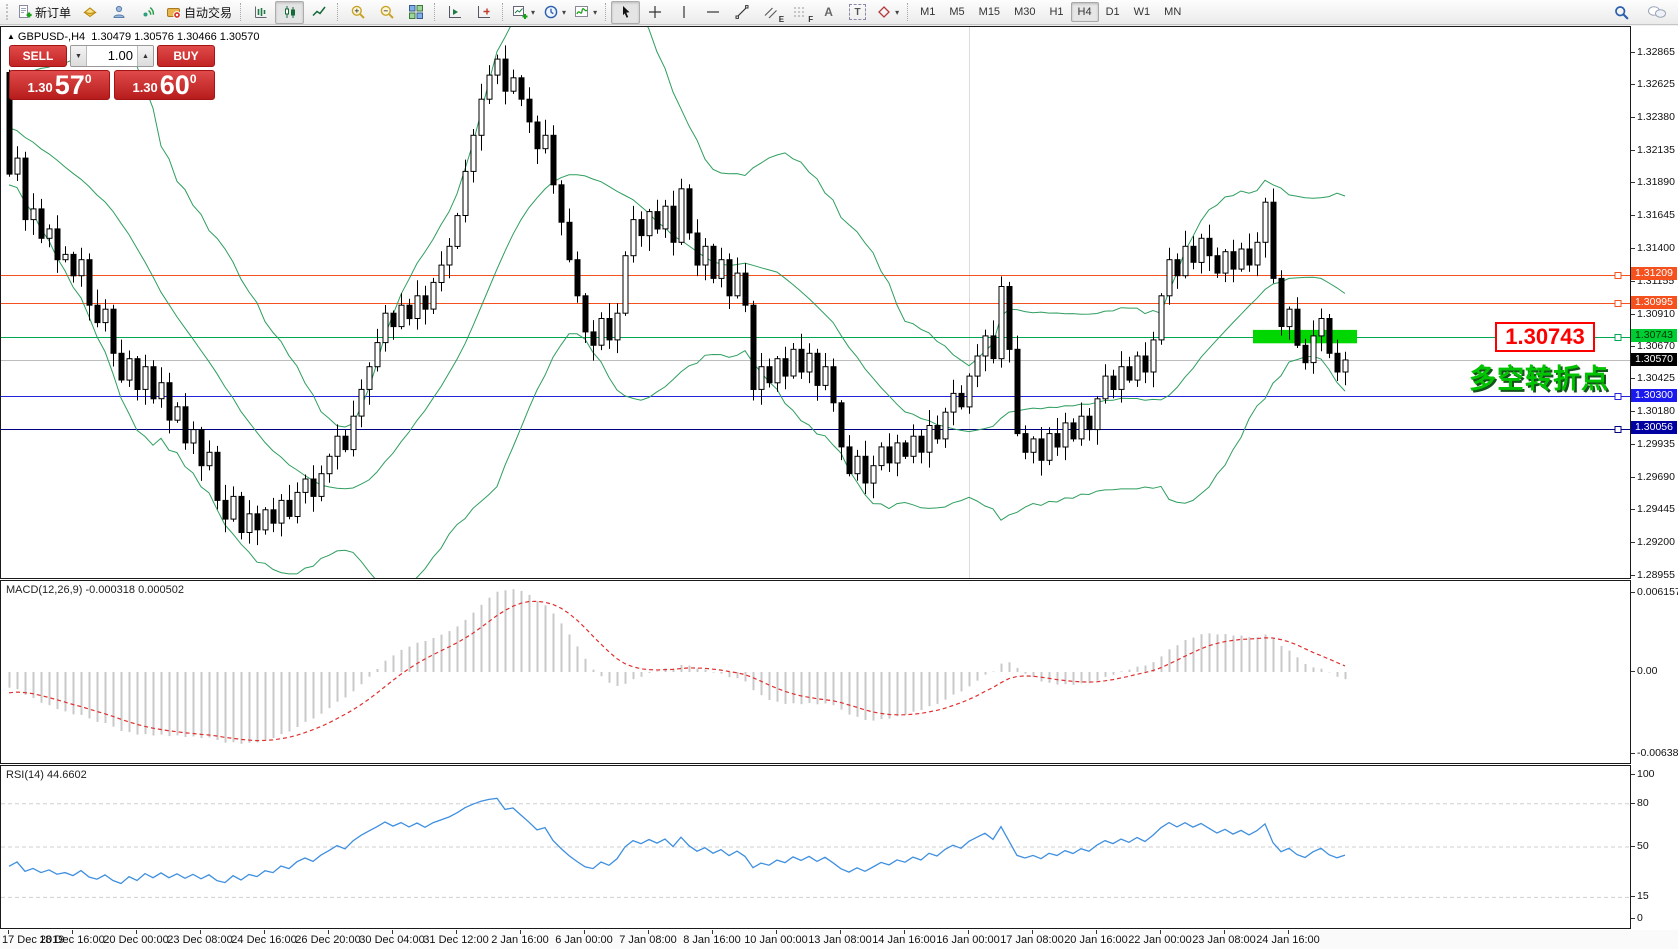 Image resolution: width=1678 pixels, height=949 pixels. Describe the element at coordinates (1653, 248) in the screenshot. I see `price-axis-label: 1.31400` at that location.